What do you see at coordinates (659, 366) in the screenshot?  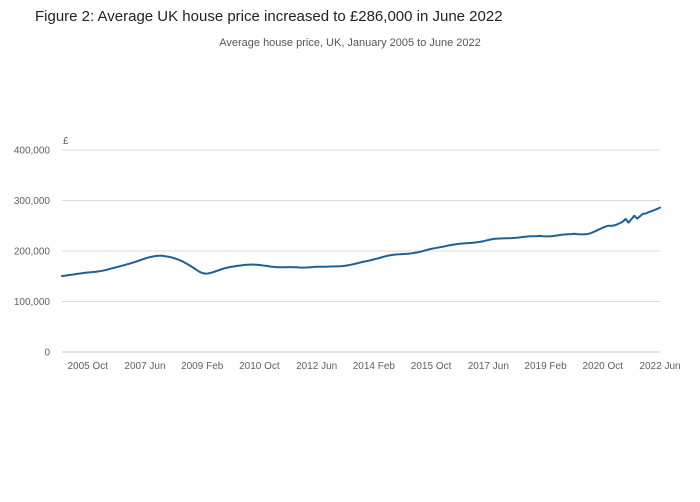 I see `x-tick-label: 2022 Jun` at bounding box center [659, 366].